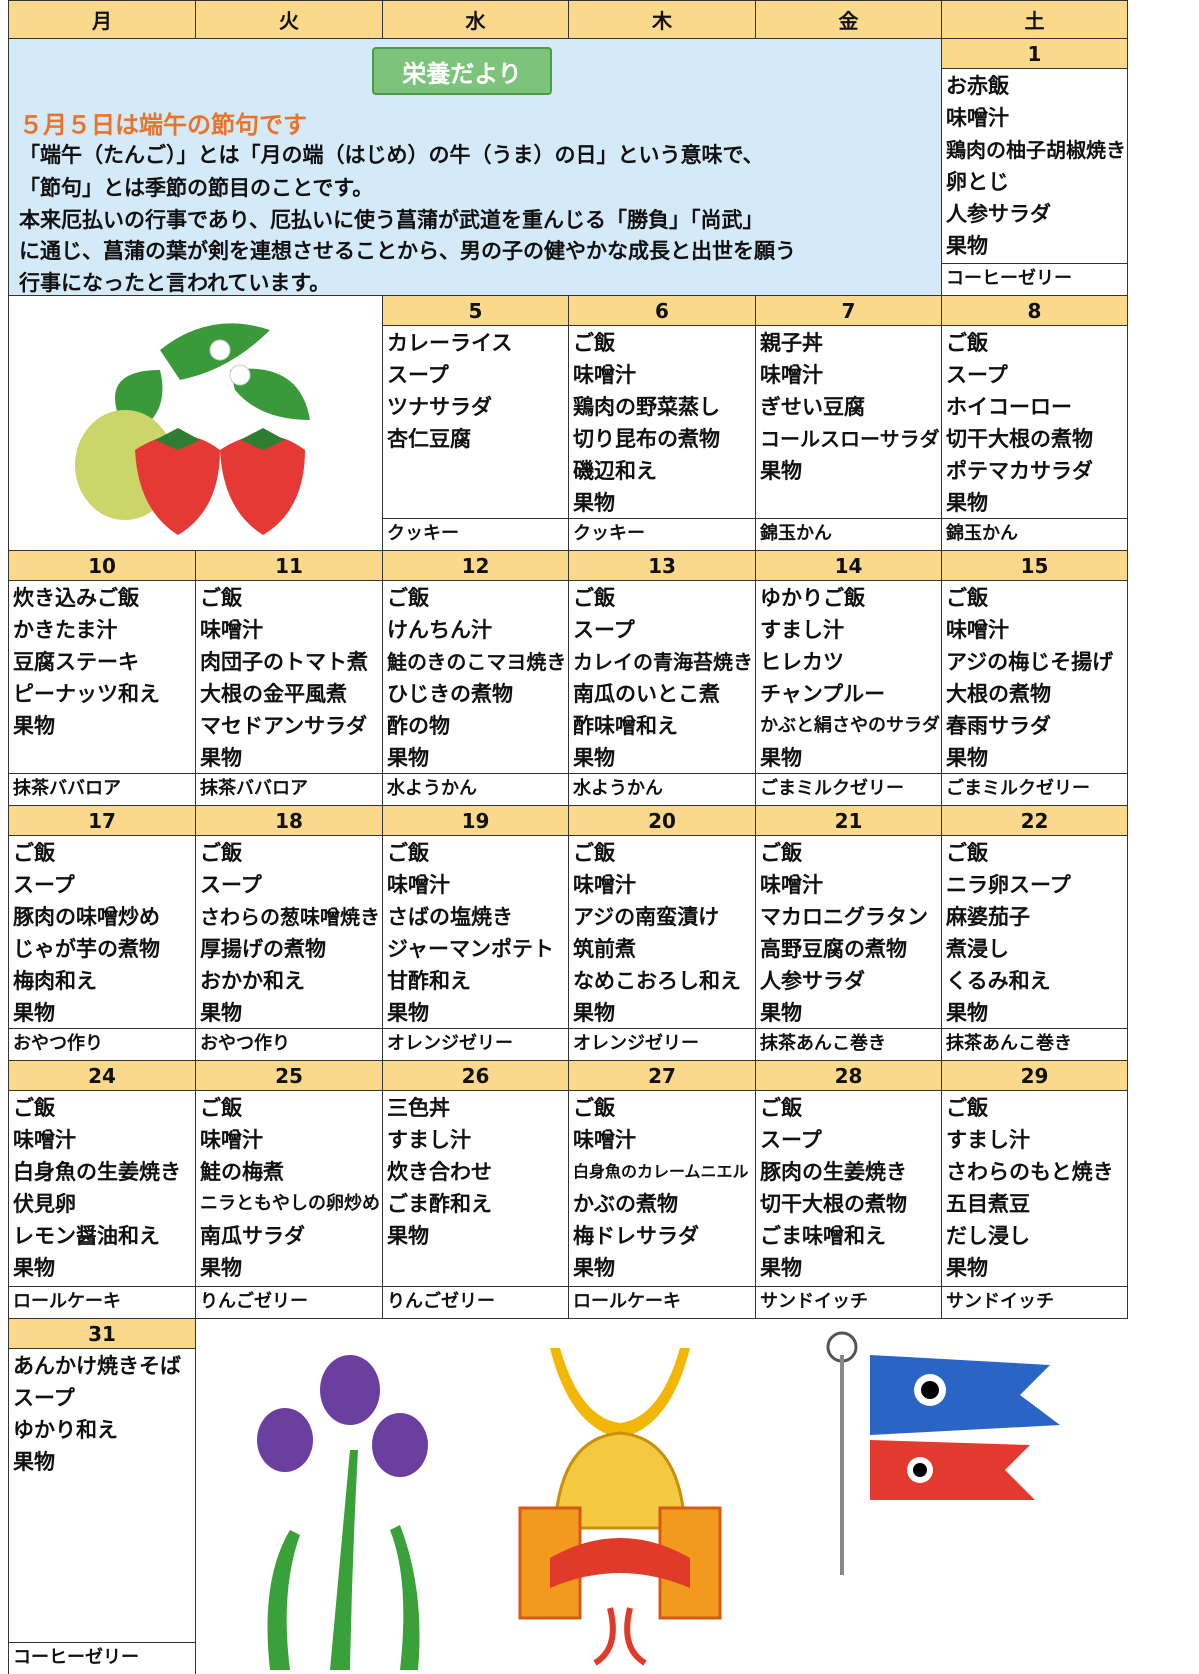 This screenshot has height=1674, width=1199. What do you see at coordinates (848, 1076) in the screenshot?
I see `date-header: 28` at bounding box center [848, 1076].